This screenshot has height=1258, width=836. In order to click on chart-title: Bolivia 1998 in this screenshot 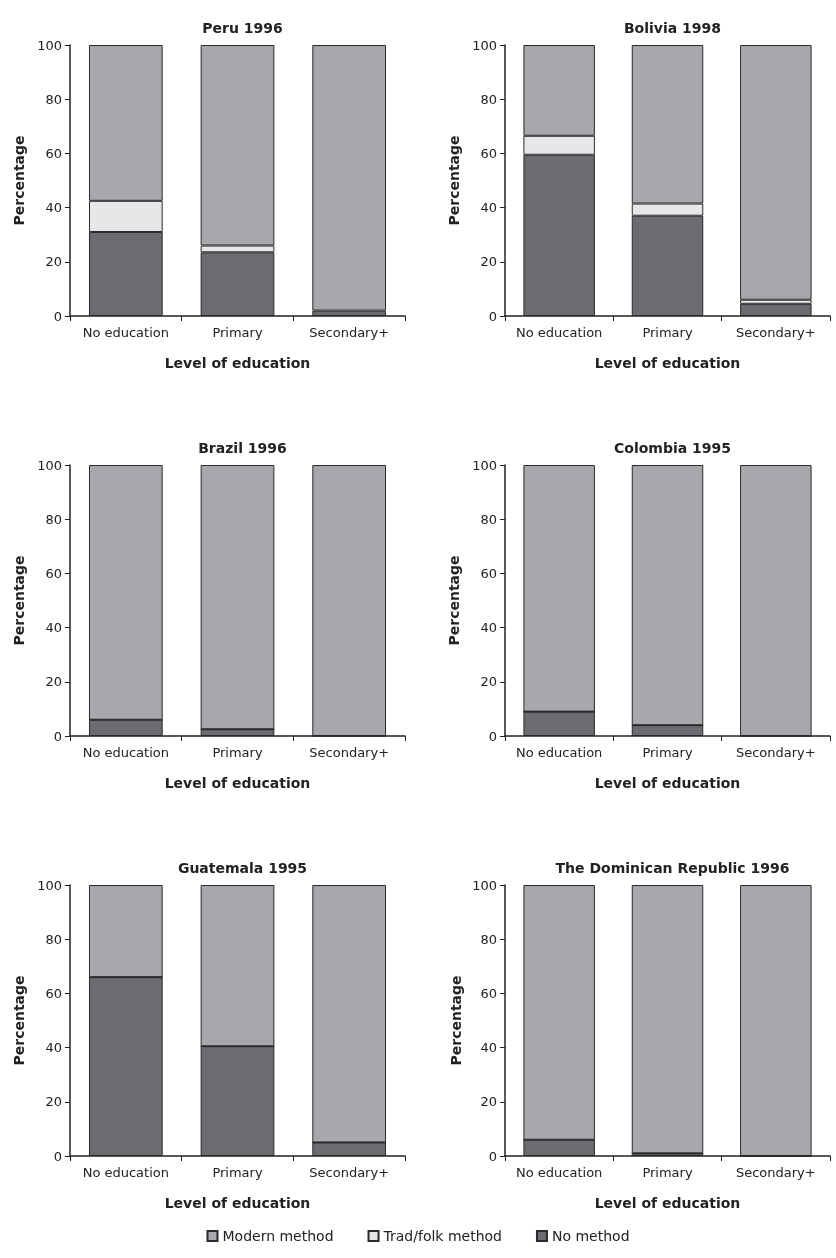, I will do `click(672, 28)`.